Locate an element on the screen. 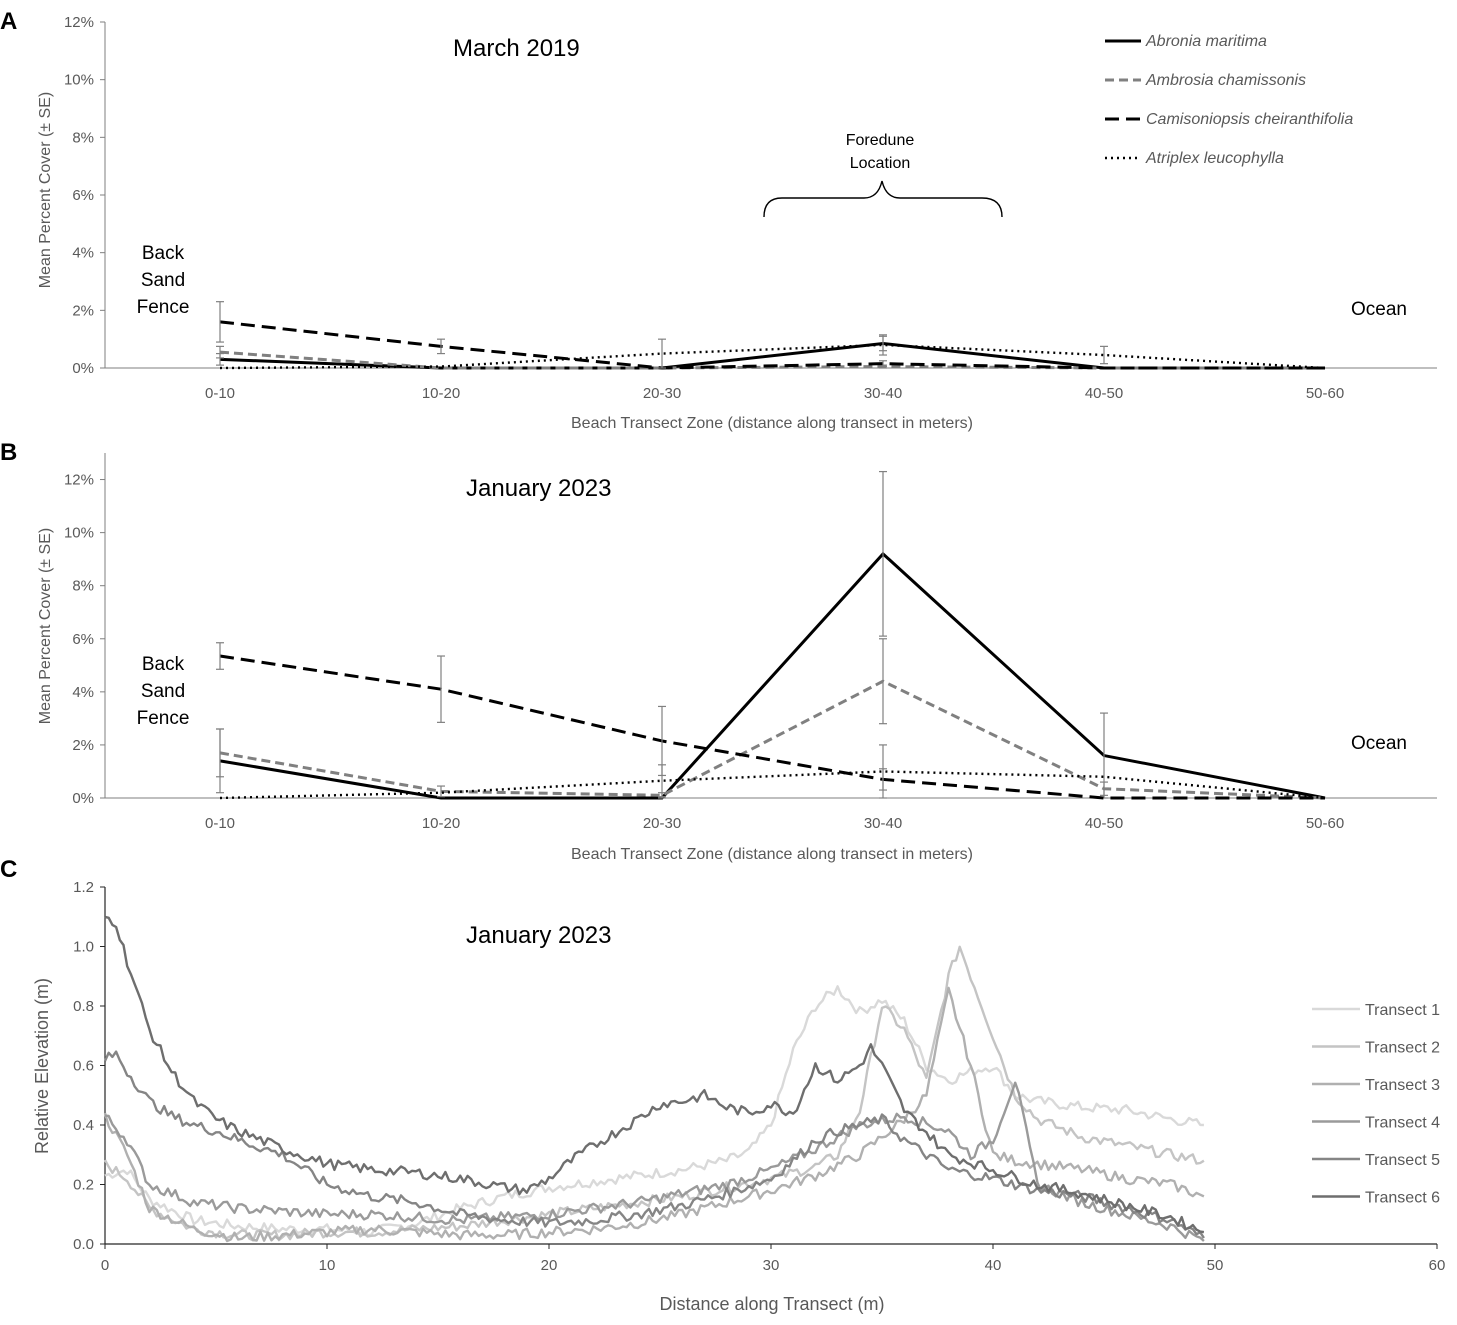 The width and height of the screenshot is (1457, 1325). panel-a-sand-label: Sand is located at coordinates (163, 280).